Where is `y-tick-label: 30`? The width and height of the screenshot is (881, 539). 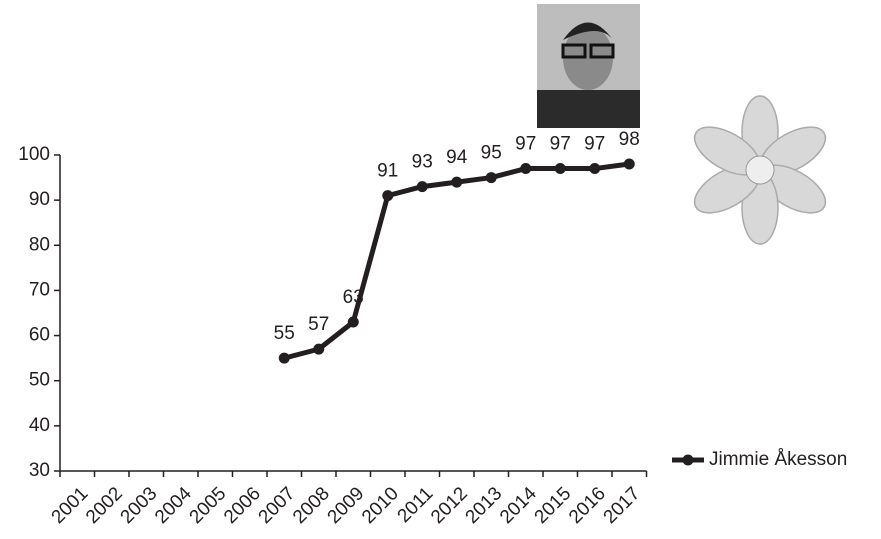 y-tick-label: 30 is located at coordinates (39, 470).